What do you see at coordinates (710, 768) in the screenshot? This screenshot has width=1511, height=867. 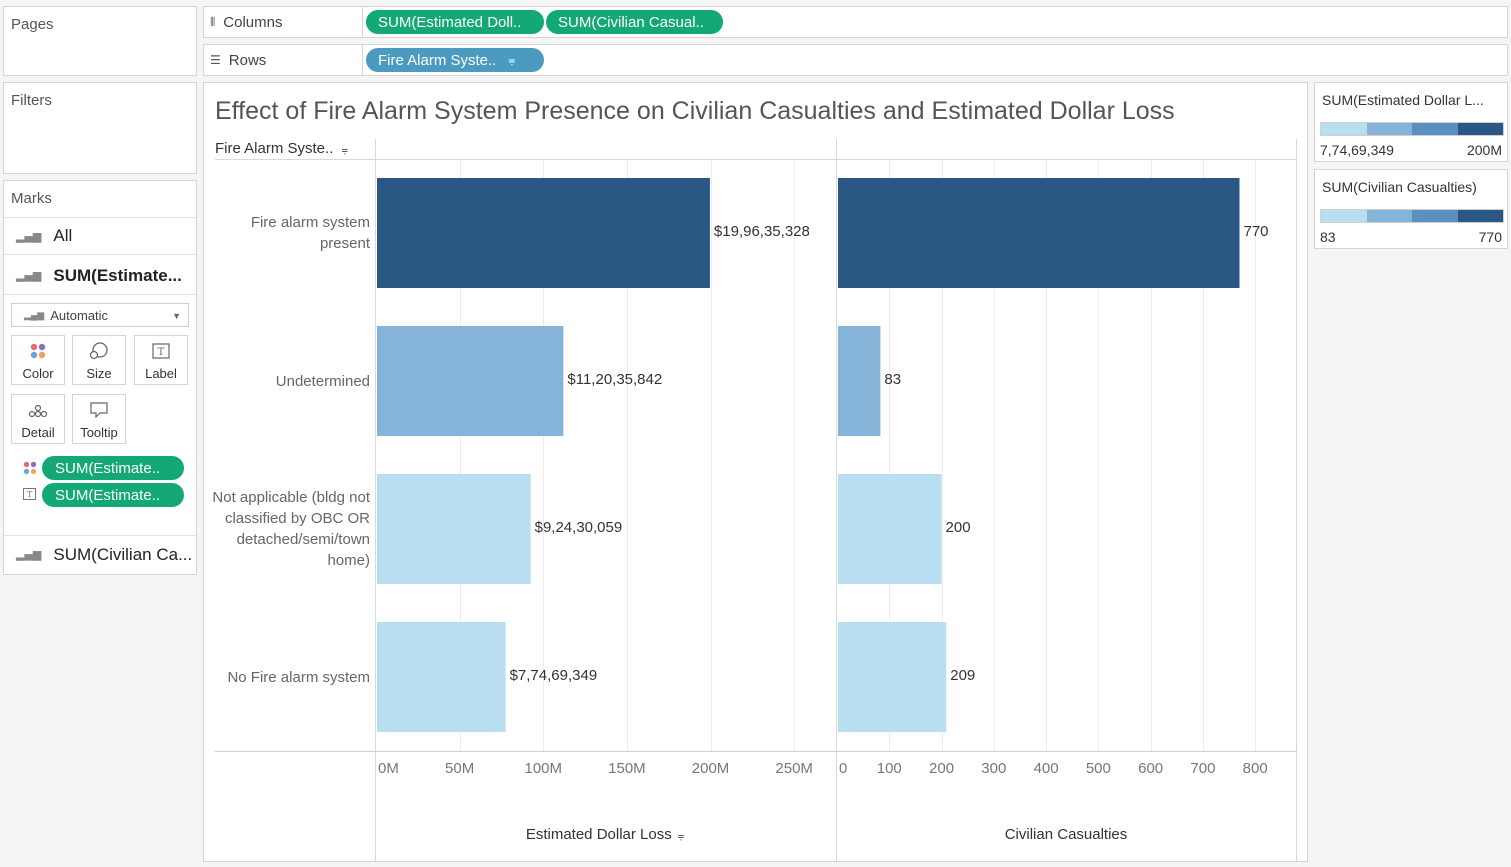 I see `dollar-loss-tick-label: 200M` at bounding box center [710, 768].